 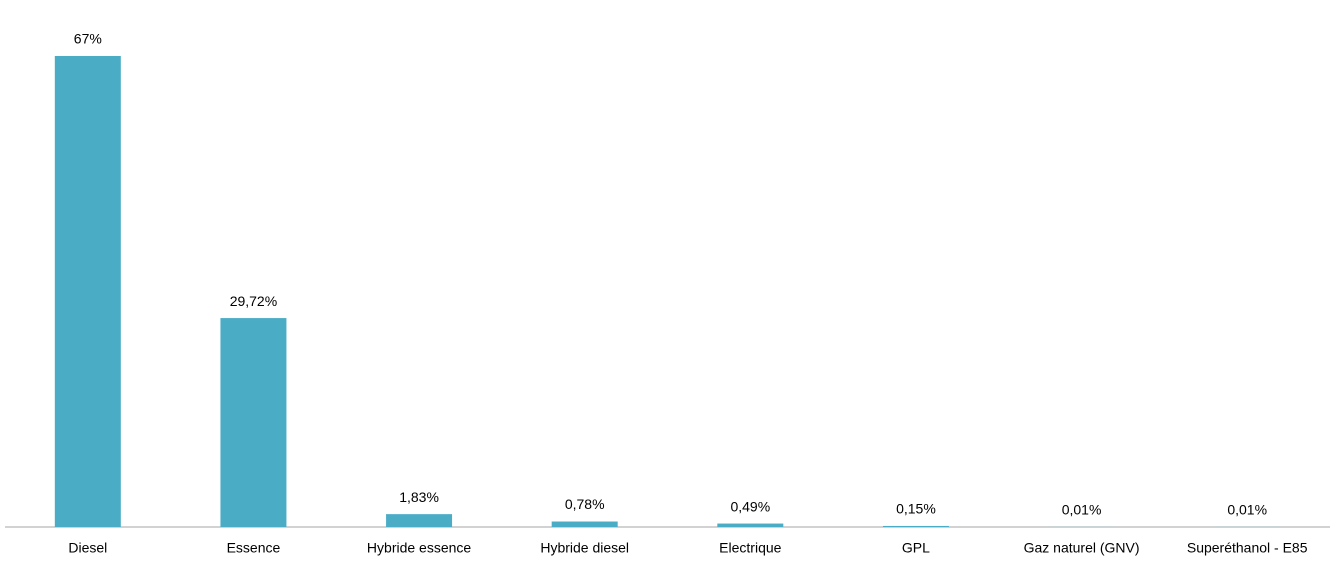 I want to click on value-label: 0,78%, so click(x=585, y=504).